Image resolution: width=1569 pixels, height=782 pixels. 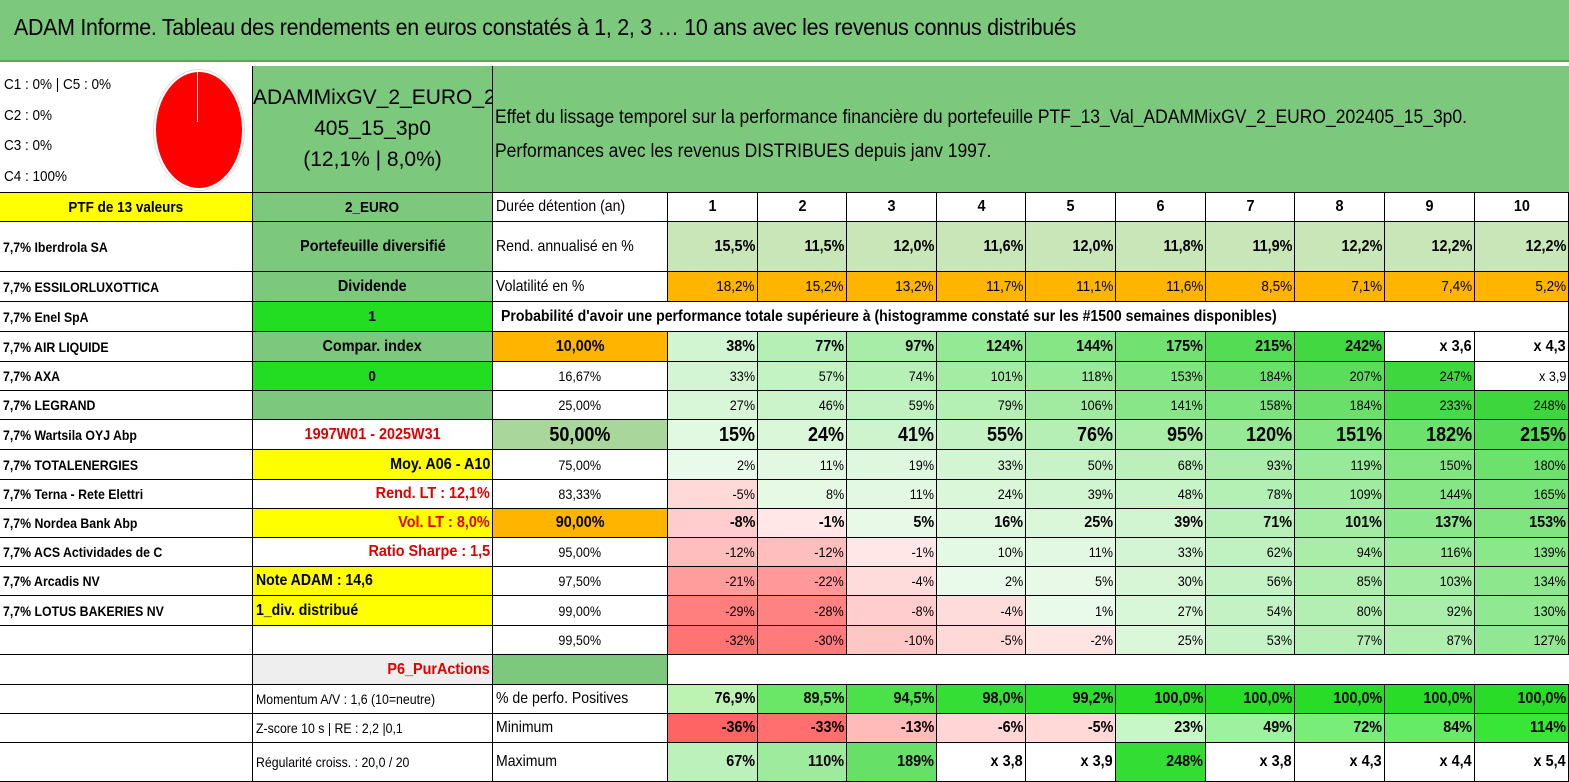 I want to click on cell-text: Z-score 10 s | RE : 2,2 |0,1, so click(x=329, y=728).